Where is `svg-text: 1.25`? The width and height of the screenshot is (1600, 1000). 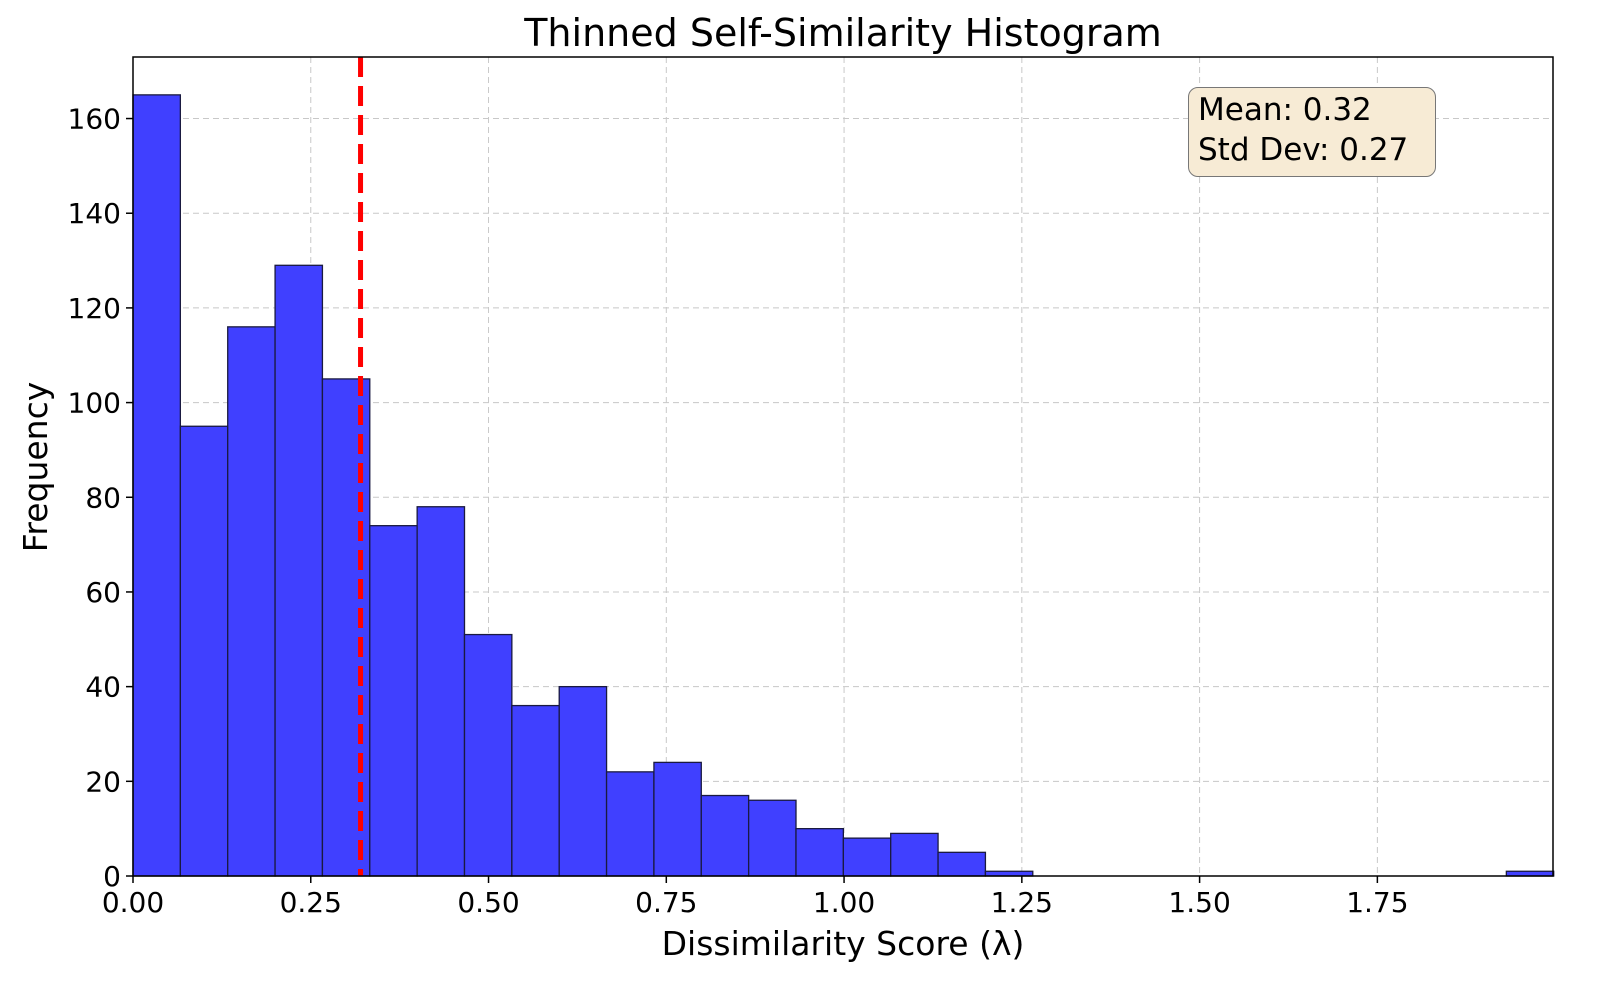
svg-text: 1.25 is located at coordinates (1022, 902).